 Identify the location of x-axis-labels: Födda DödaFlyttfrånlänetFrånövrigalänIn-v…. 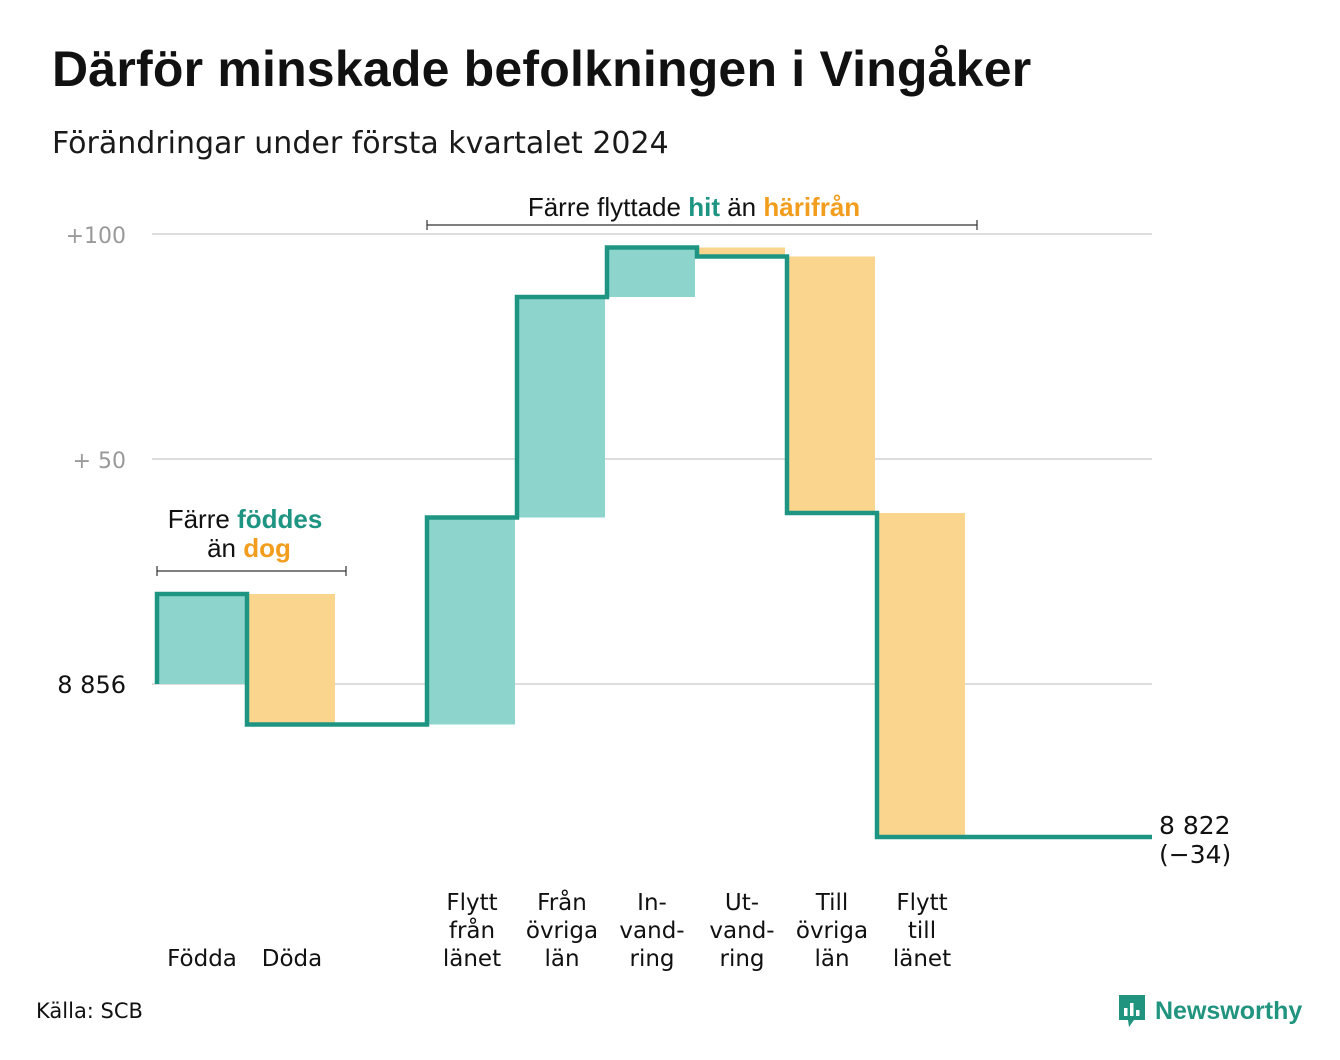
(559, 930).